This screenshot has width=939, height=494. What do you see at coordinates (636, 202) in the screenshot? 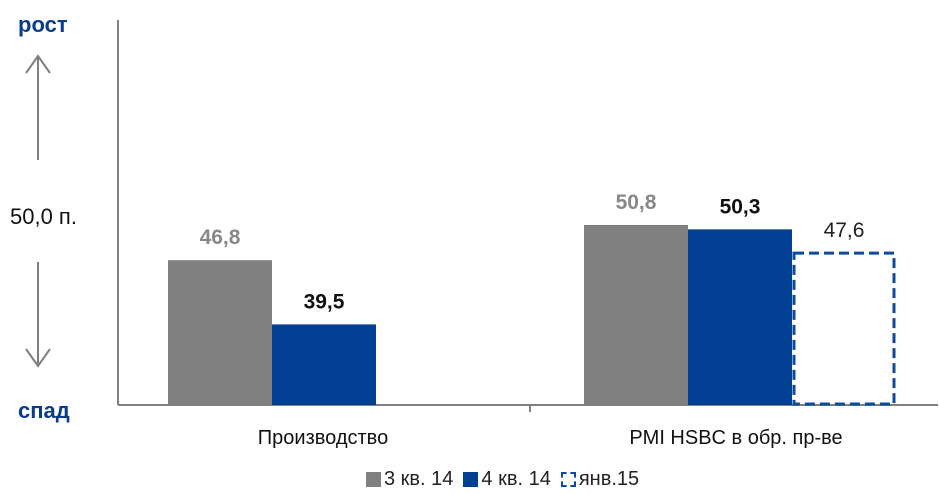
I see `data-label: 50,8` at bounding box center [636, 202].